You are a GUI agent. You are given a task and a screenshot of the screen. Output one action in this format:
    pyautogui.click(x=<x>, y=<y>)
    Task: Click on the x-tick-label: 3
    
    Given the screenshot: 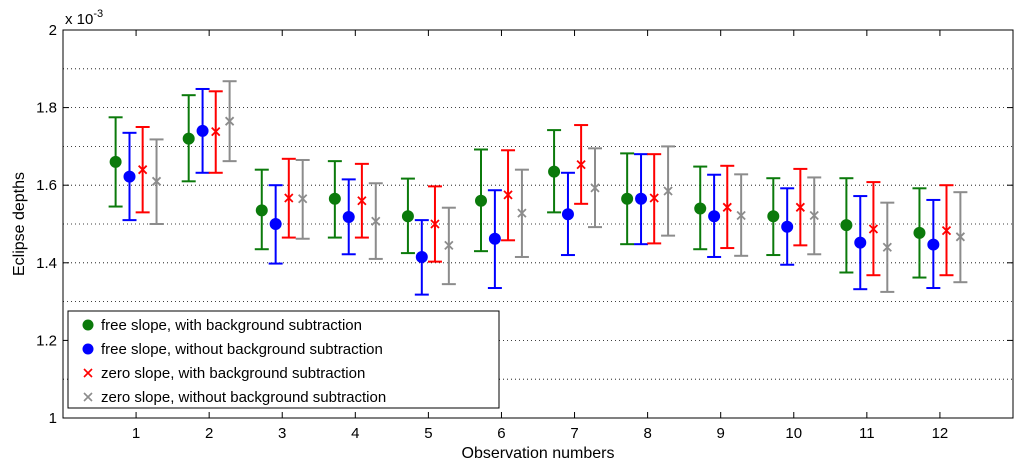 What is the action you would take?
    pyautogui.click(x=282, y=433)
    